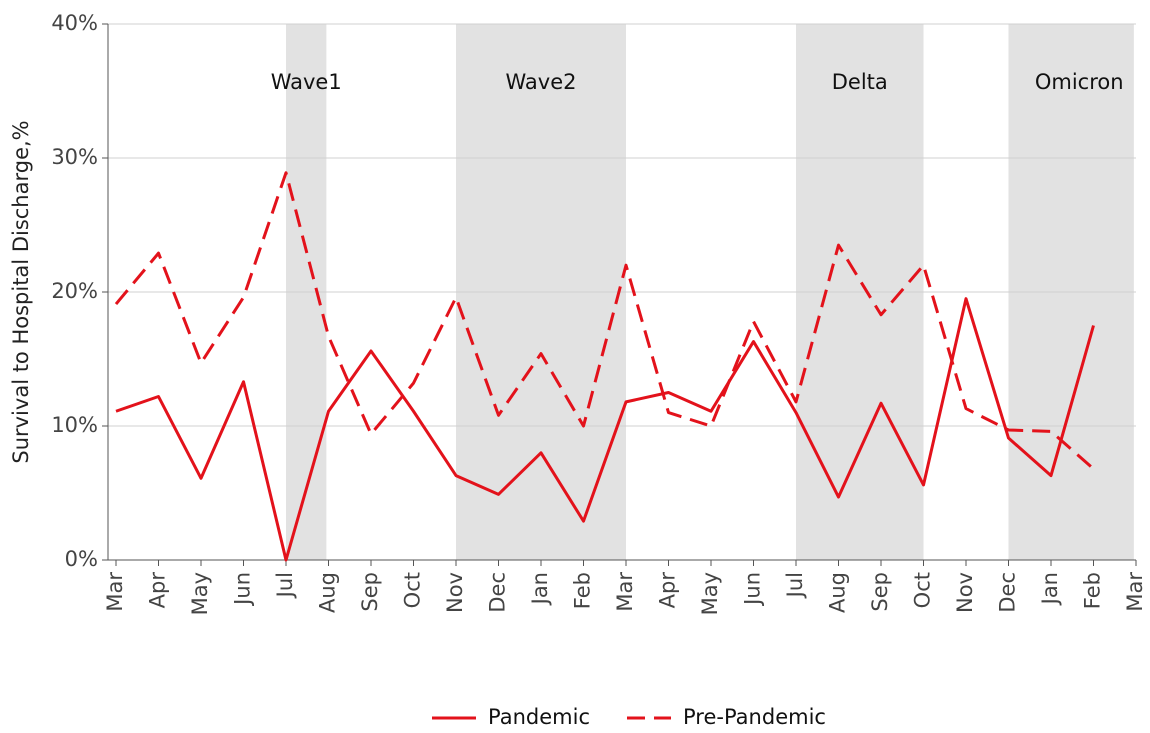  Describe the element at coordinates (754, 717) in the screenshot. I see `legend-label: Pre-Pandemic` at that location.